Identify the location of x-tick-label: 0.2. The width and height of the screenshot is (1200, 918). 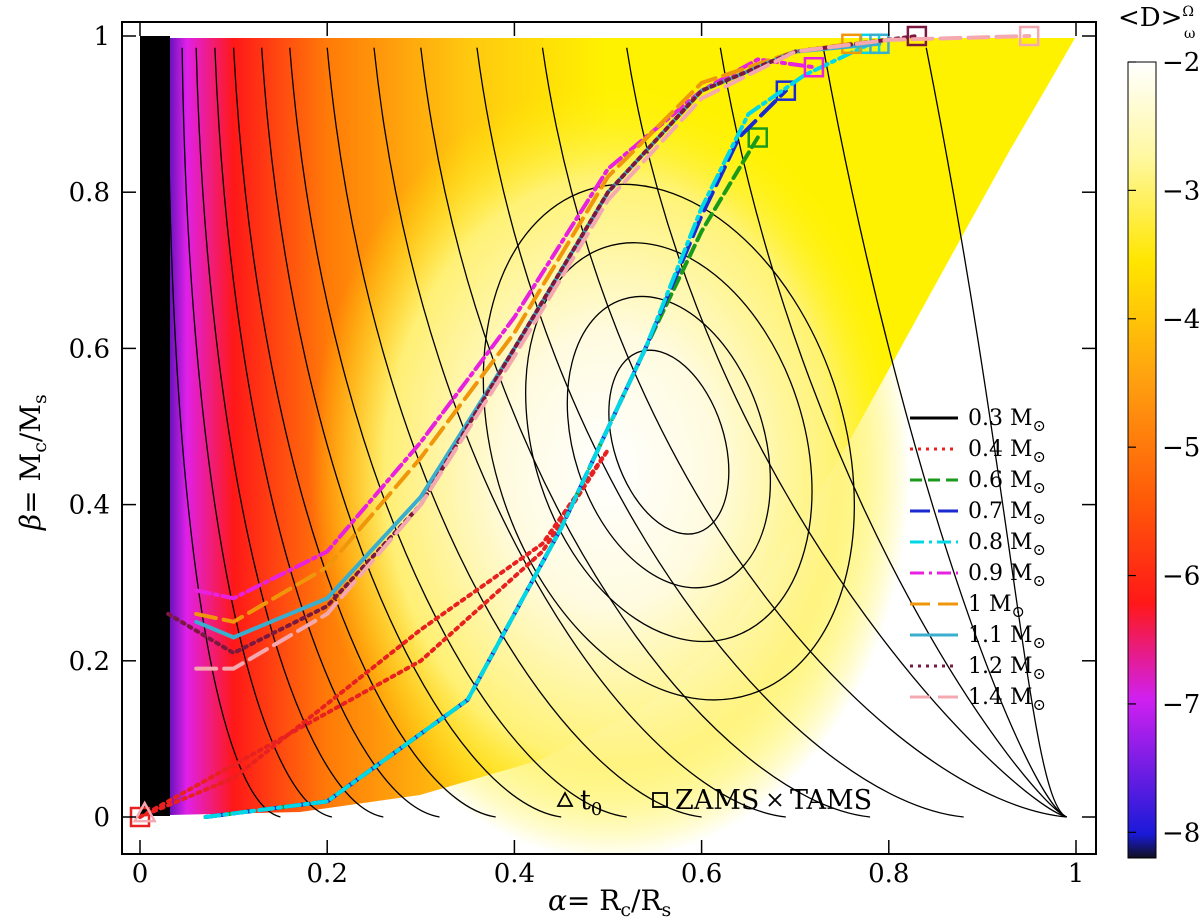
(327, 874).